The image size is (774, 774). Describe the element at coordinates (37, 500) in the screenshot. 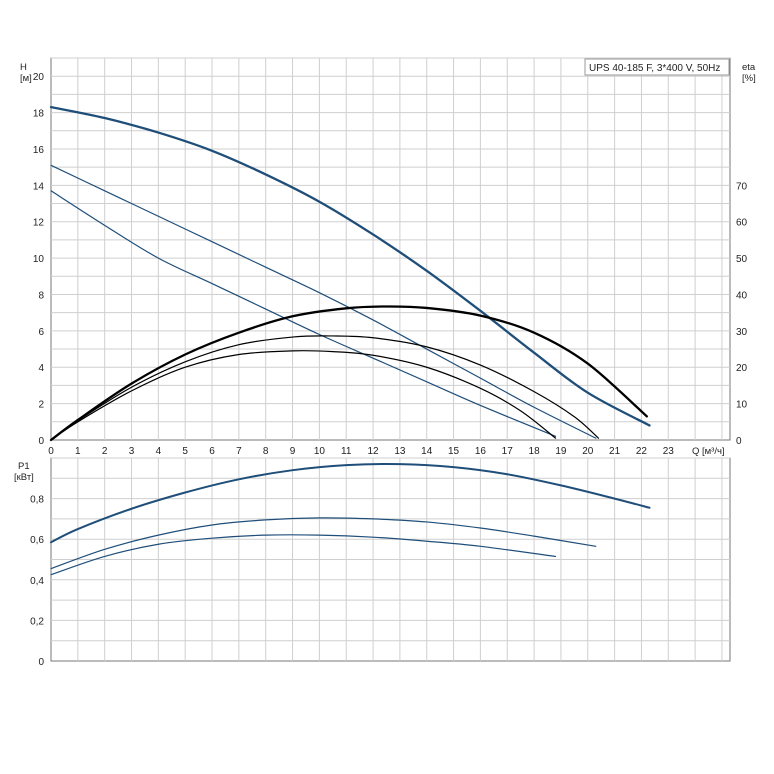

I see `p1-tick-label: 0,8` at that location.